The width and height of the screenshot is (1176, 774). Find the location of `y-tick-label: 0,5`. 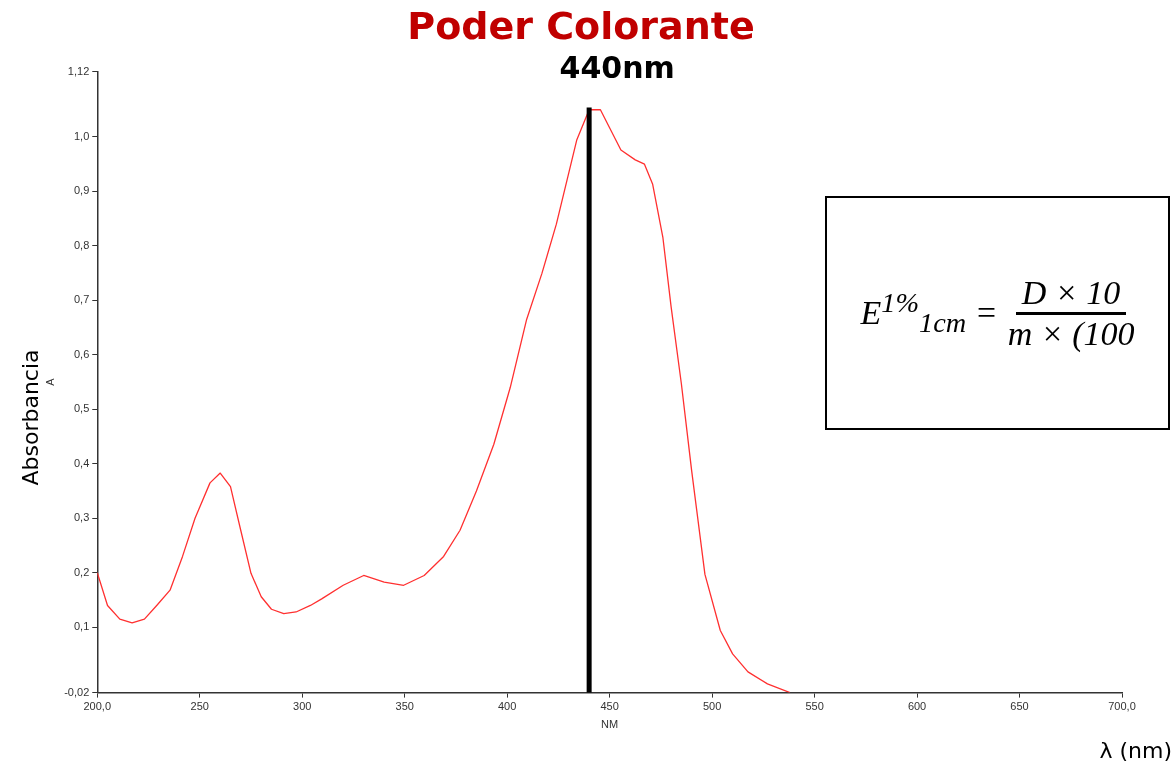

y-tick-label: 0,5 is located at coordinates (81, 408).